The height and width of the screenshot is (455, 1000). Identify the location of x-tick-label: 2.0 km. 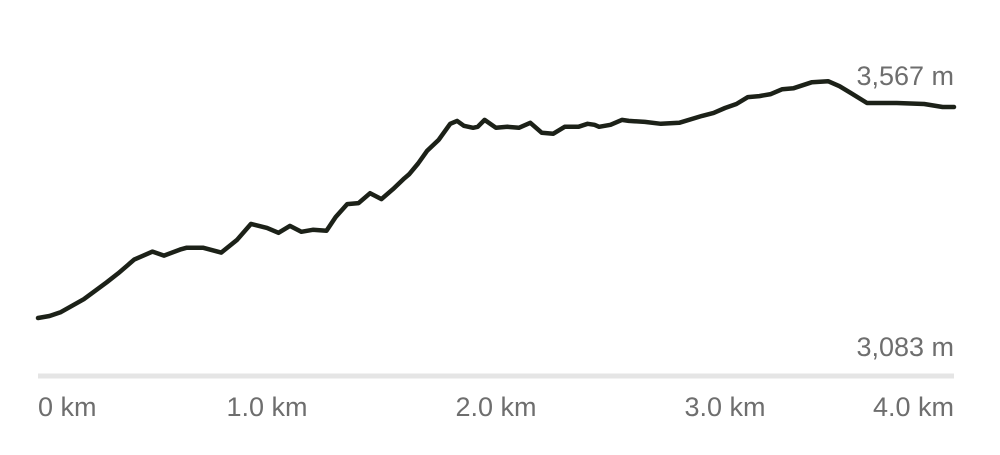
(495, 407).